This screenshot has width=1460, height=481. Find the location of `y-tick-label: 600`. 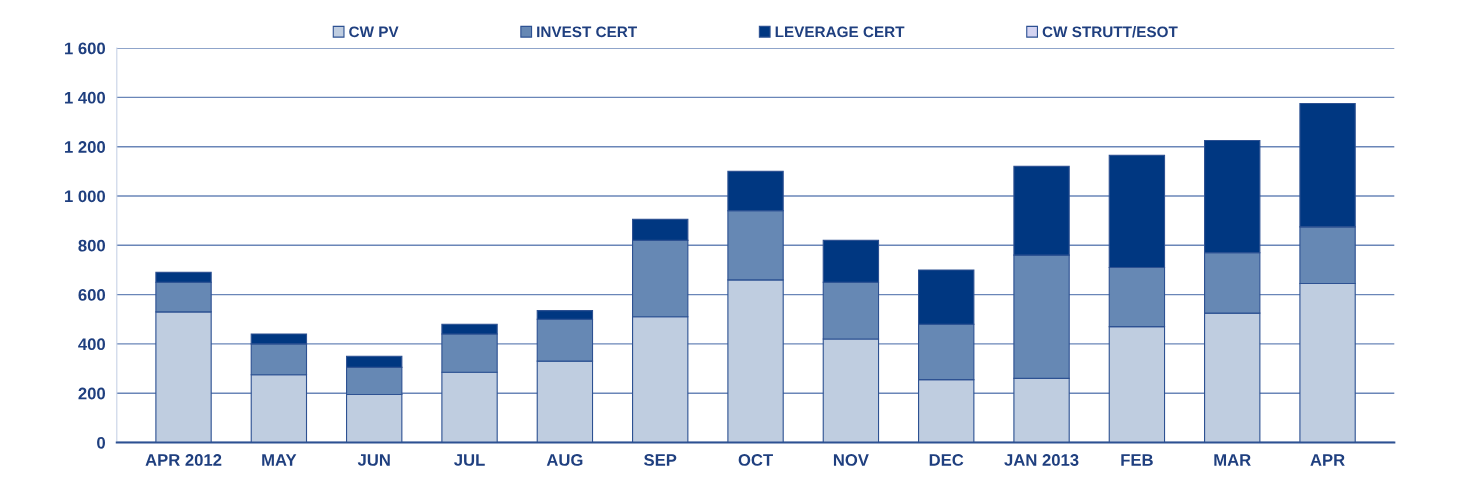

y-tick-label: 600 is located at coordinates (92, 295).